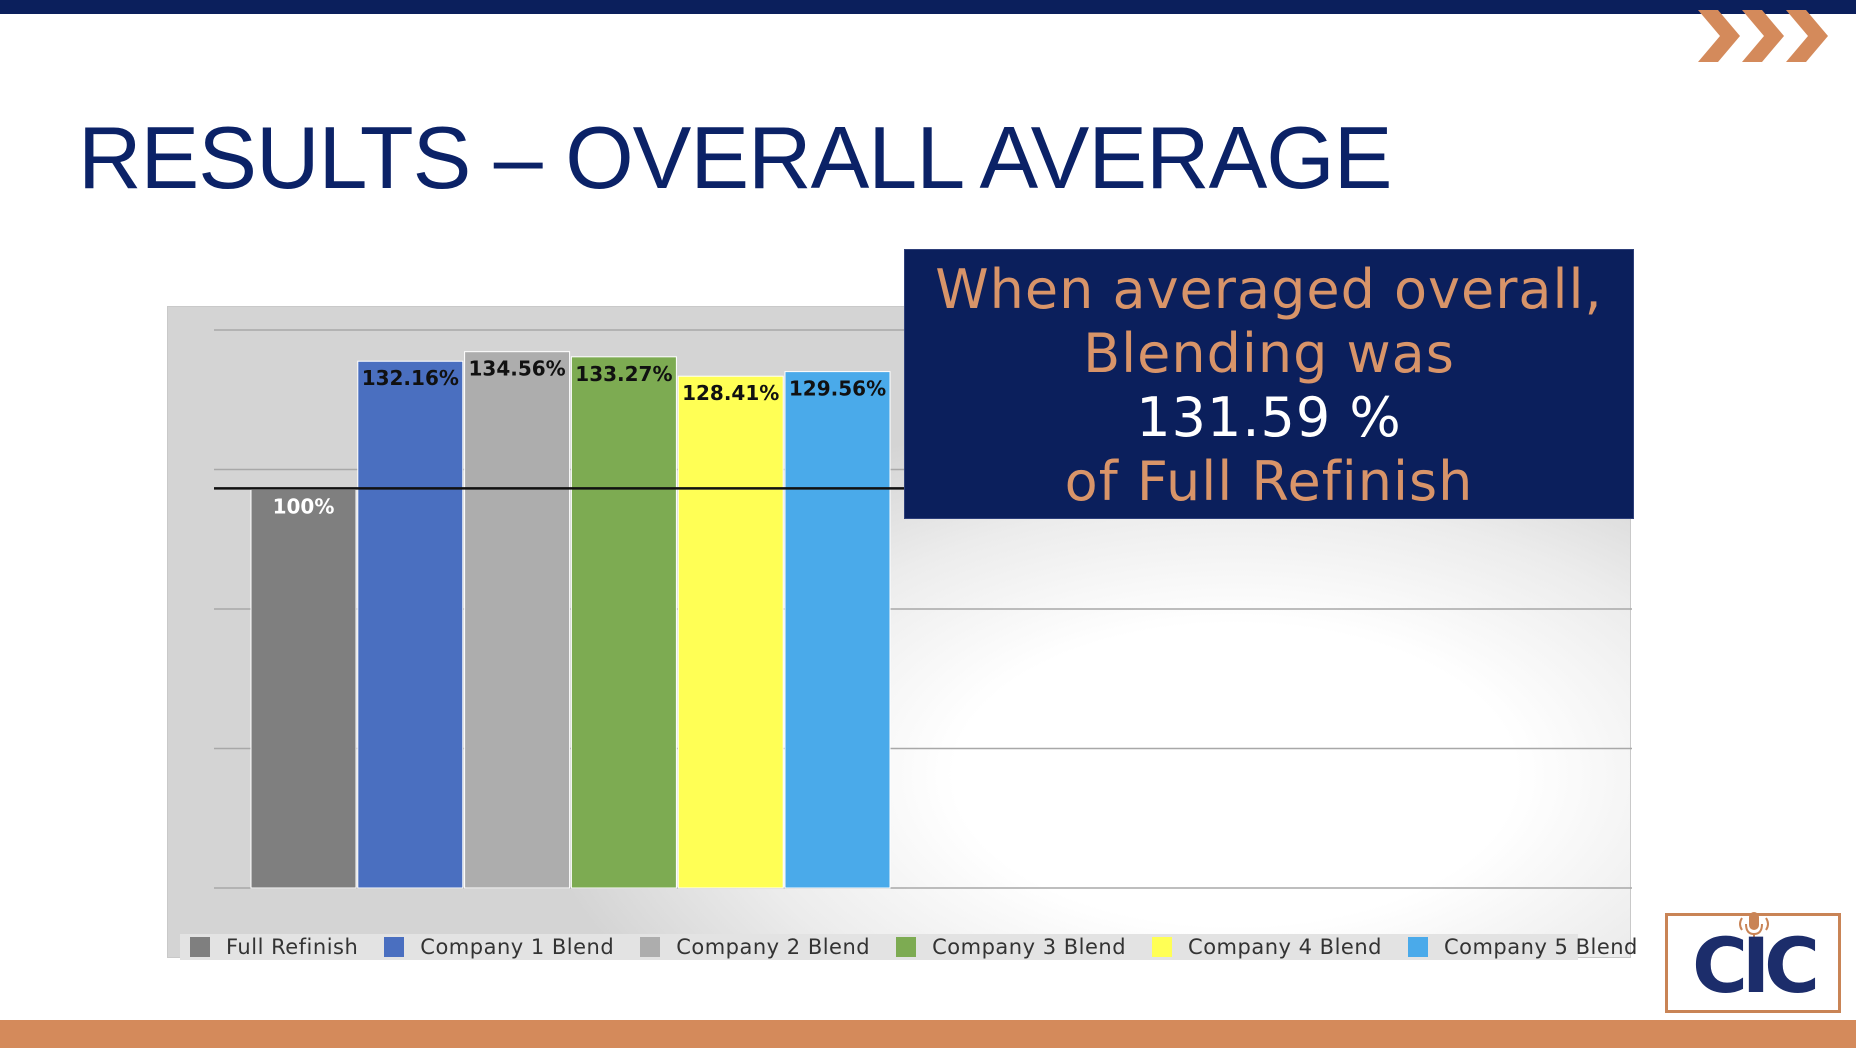 This screenshot has width=1856, height=1050. What do you see at coordinates (928, 7) in the screenshot?
I see `top-accent-bar` at bounding box center [928, 7].